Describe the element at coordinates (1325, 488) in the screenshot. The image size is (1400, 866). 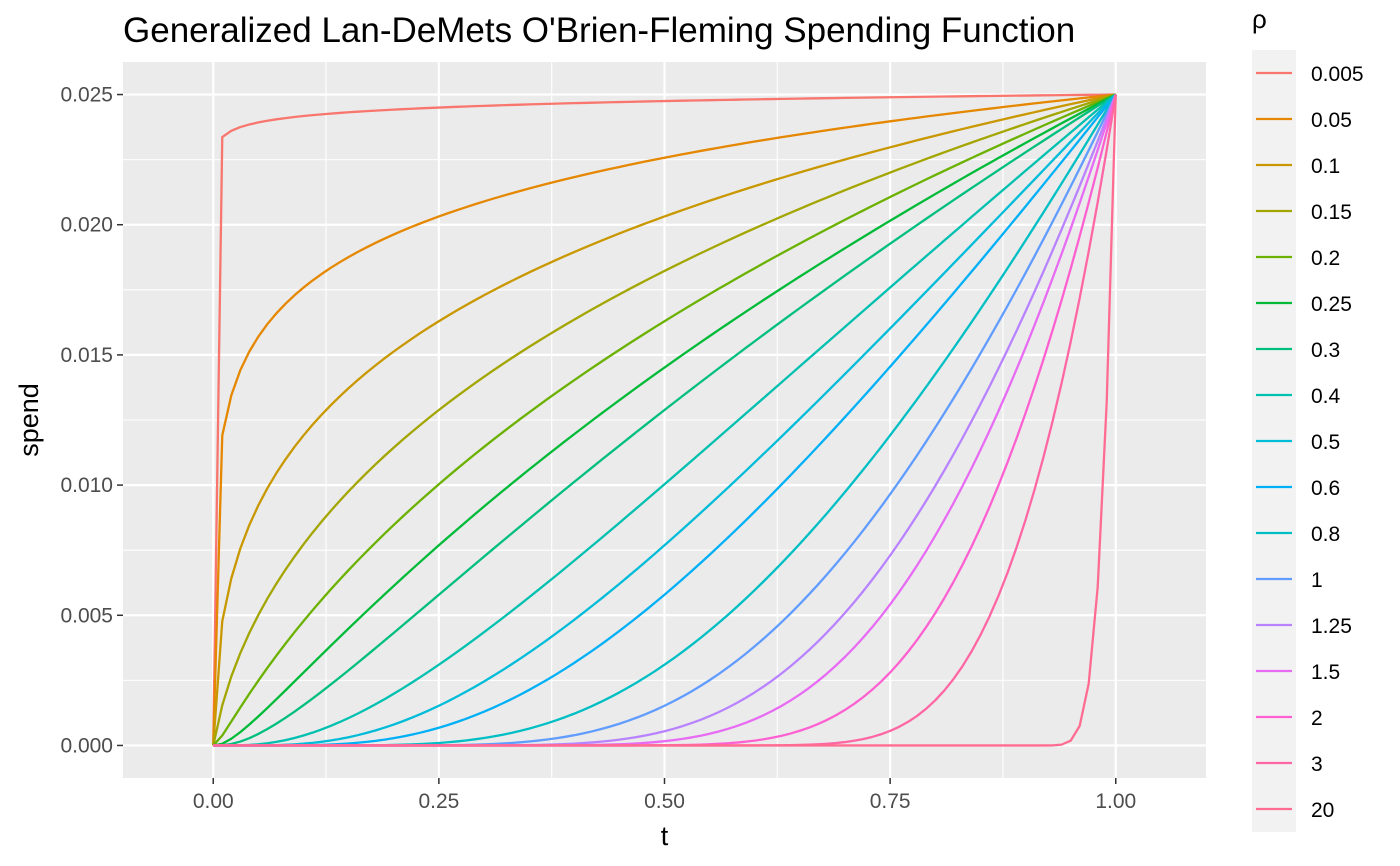
I see `legend-label: 0.6` at that location.